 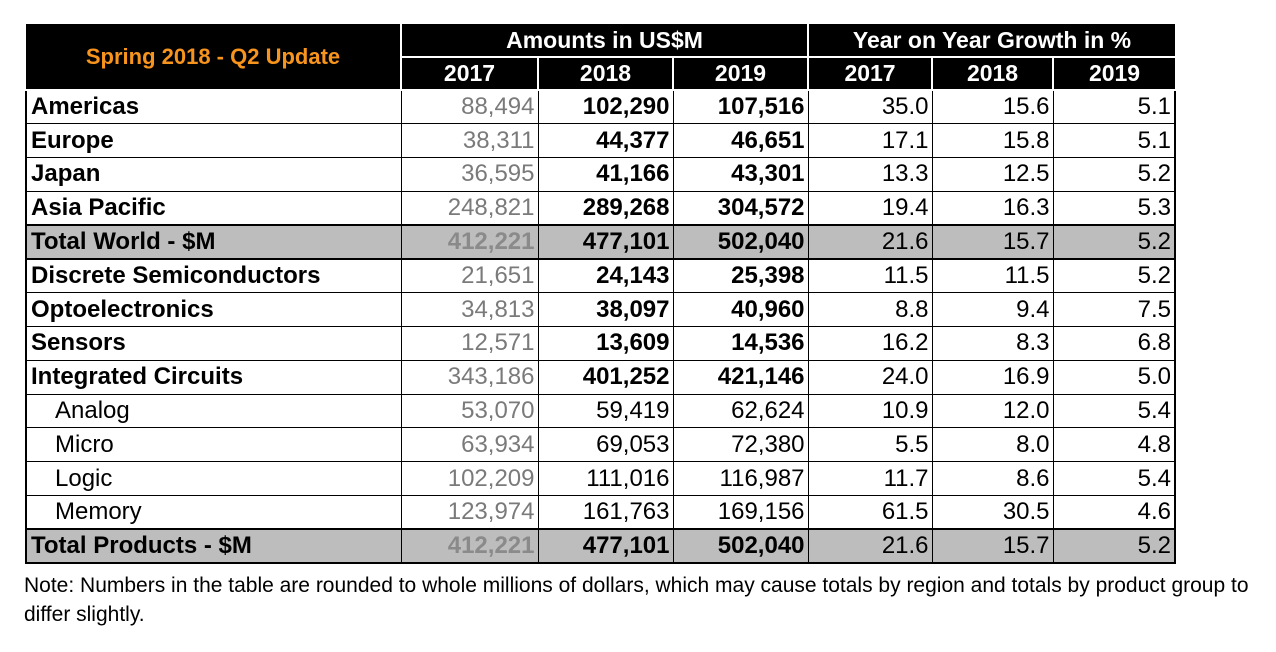 What do you see at coordinates (213, 377) in the screenshot?
I see `row-label: Integrated Circuits` at bounding box center [213, 377].